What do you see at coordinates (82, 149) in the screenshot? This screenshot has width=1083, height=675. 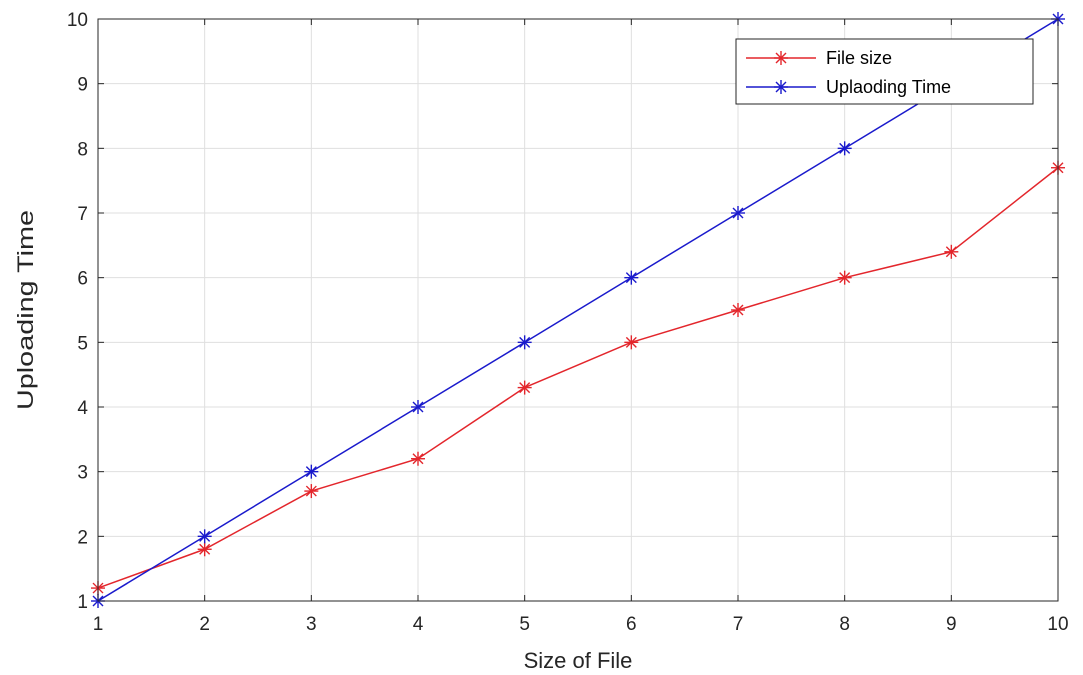 I see `y-tick-label: 8` at bounding box center [82, 149].